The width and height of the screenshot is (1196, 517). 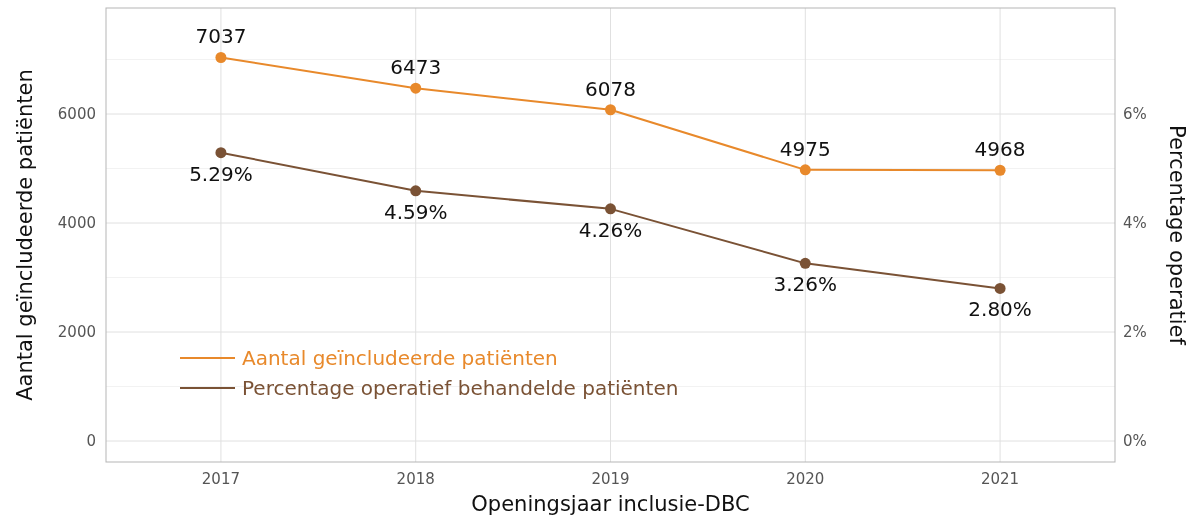 What do you see at coordinates (221, 173) in the screenshot?
I see `data-label: 5.29%` at bounding box center [221, 173].